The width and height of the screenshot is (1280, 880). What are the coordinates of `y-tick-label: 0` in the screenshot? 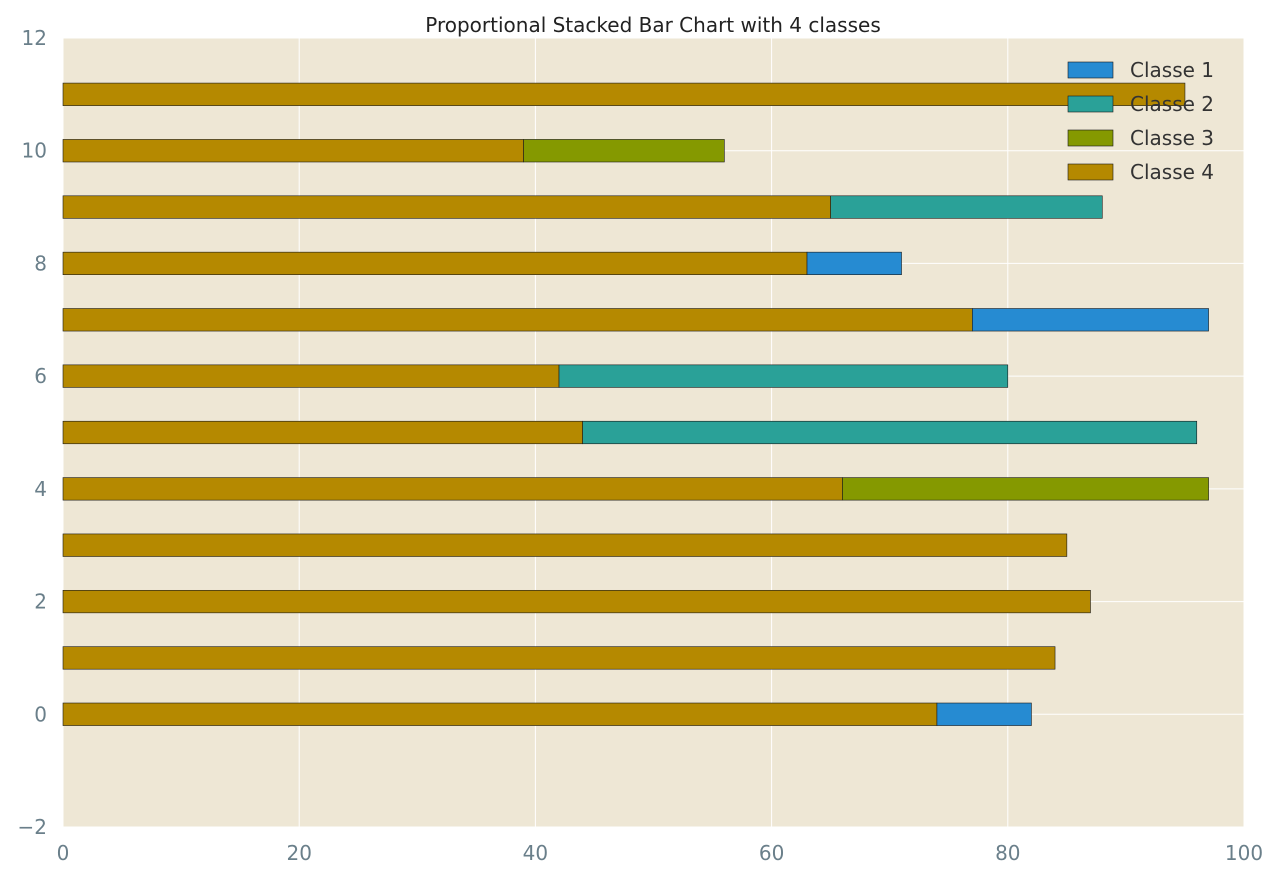 It's located at (40, 714).